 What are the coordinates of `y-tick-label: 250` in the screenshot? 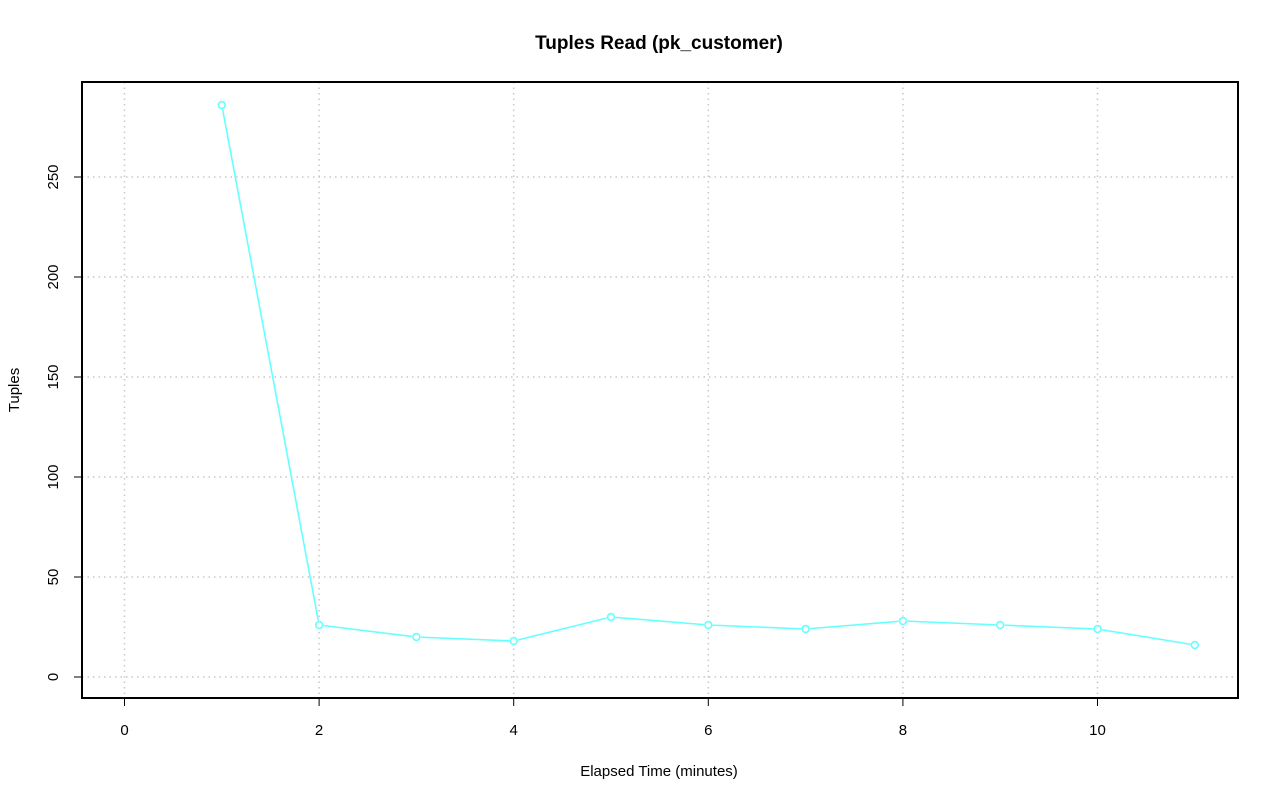 It's located at (53, 176).